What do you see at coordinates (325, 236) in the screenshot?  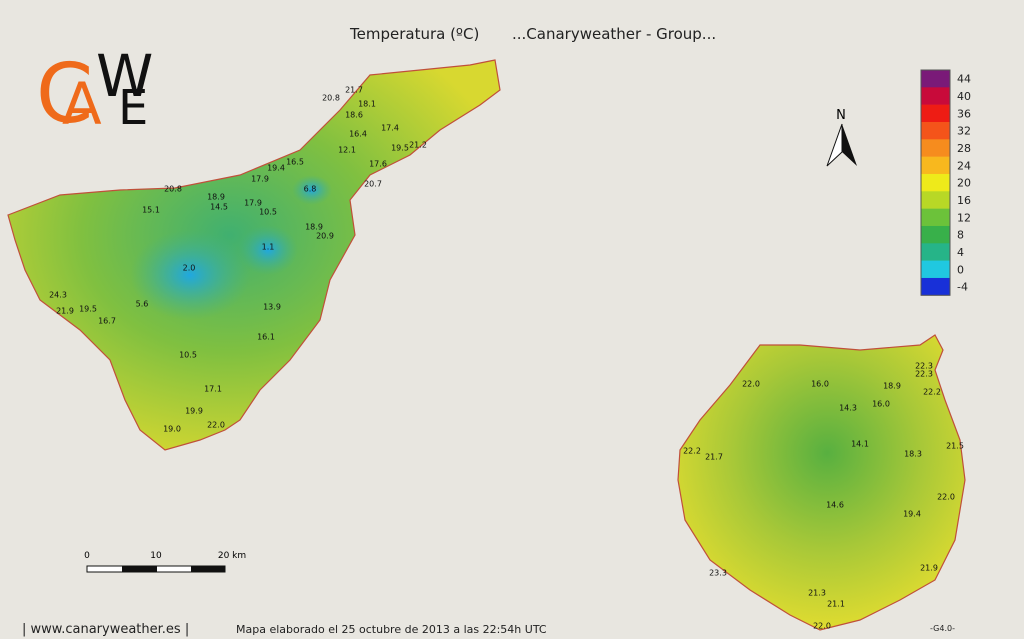 I see `station-temp: 20.9` at bounding box center [325, 236].